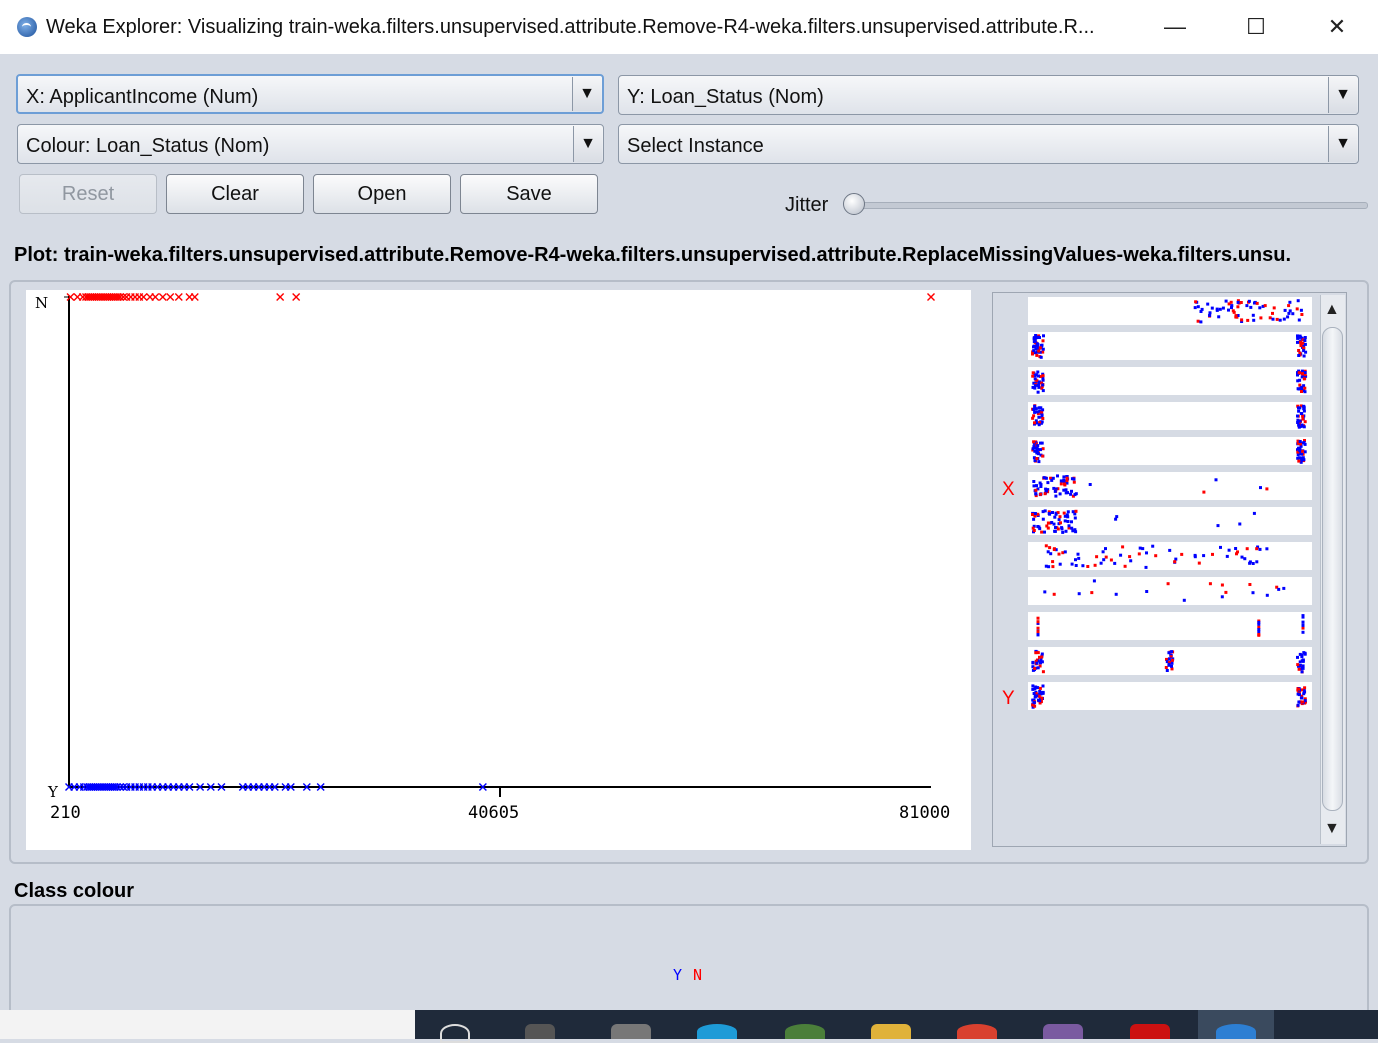 This screenshot has width=1378, height=1043. I want to click on y-axis-select: Y: Loan_Status (Nom) ▼, so click(988, 95).